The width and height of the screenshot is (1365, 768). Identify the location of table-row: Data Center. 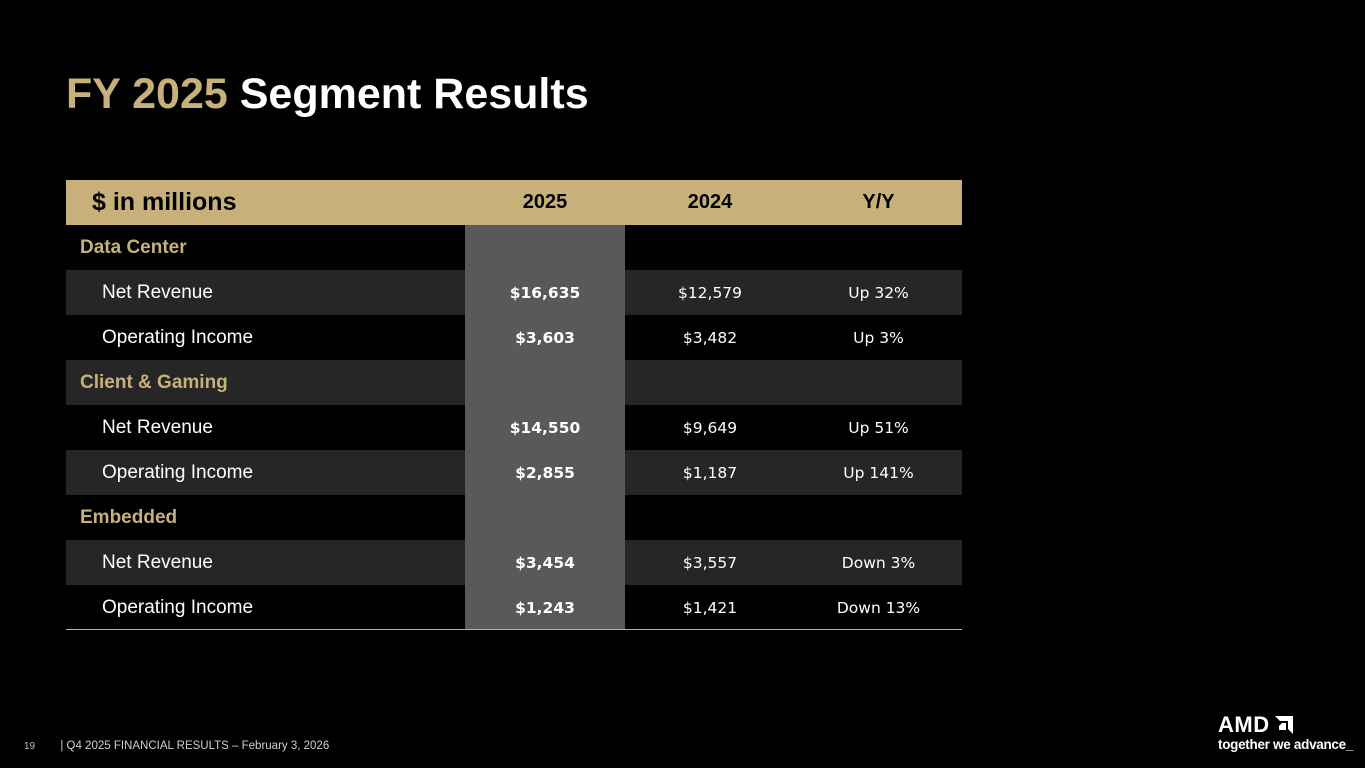
(514, 247).